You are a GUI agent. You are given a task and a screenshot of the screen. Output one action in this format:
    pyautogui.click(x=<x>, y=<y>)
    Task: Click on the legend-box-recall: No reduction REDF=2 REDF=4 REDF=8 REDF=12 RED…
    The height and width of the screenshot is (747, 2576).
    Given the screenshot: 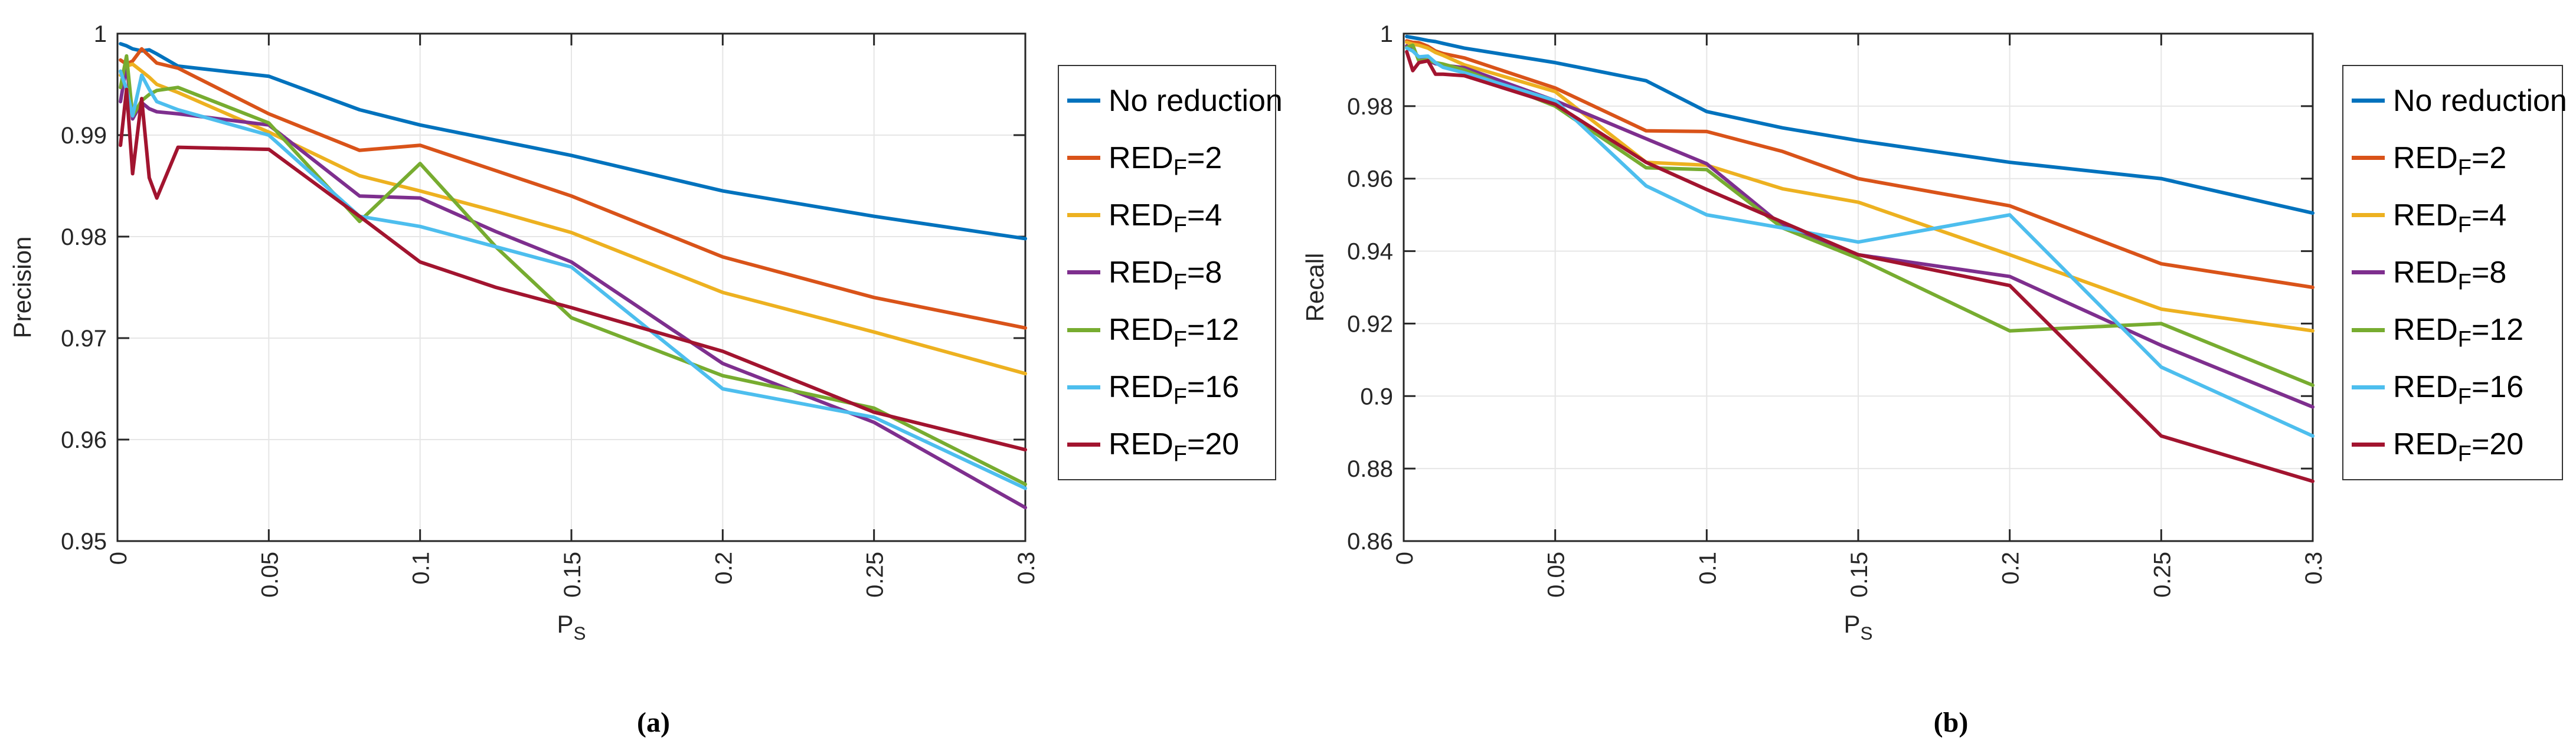 What is the action you would take?
    pyautogui.click(x=2454, y=272)
    